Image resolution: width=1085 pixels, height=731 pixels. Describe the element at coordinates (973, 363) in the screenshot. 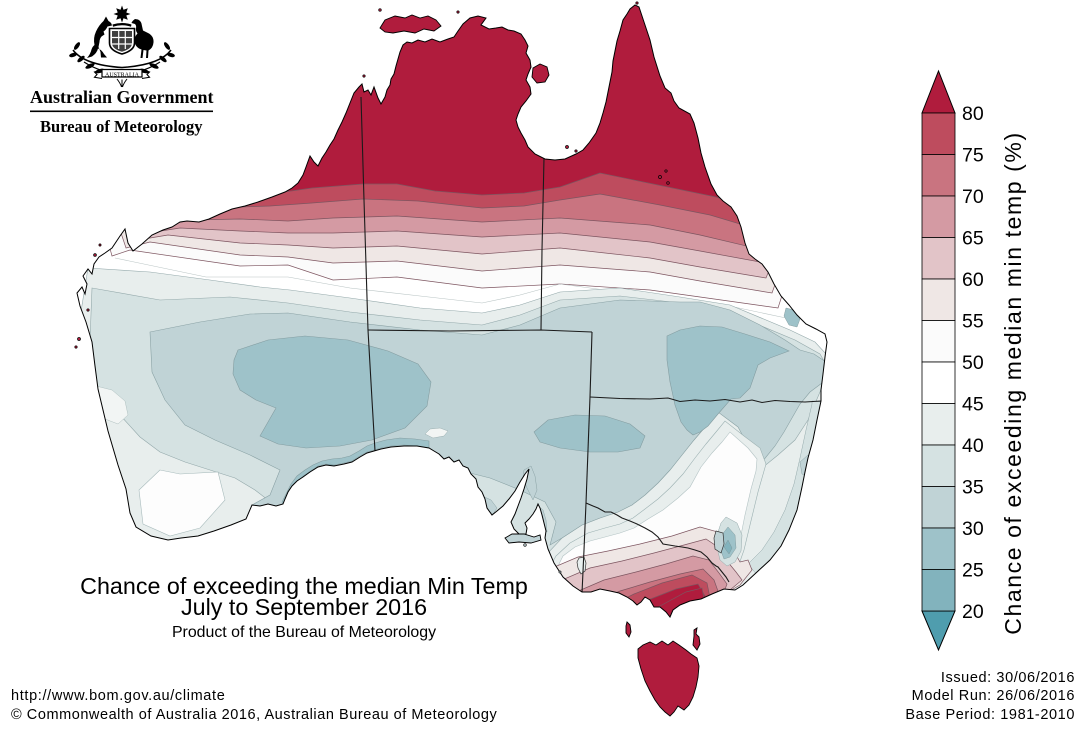

I see `svg-text: 50` at that location.